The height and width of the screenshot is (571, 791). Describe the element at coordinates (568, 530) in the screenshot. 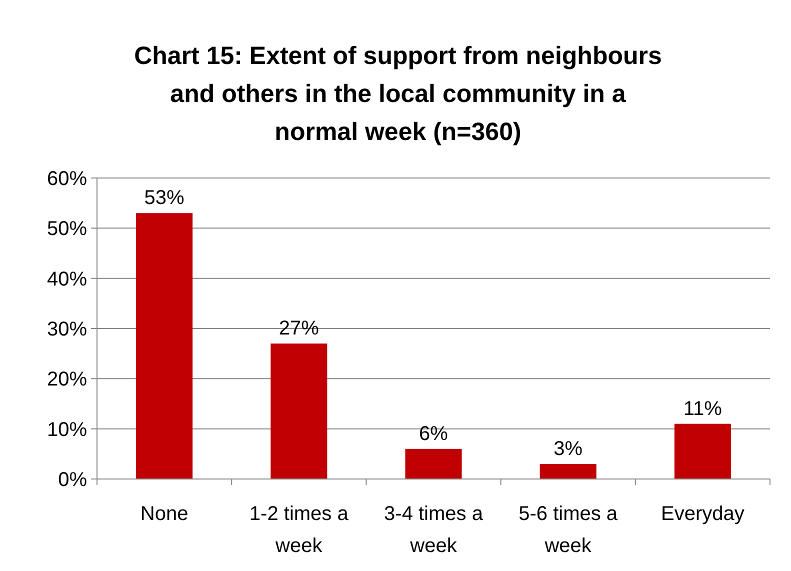

I see `x-tick-label: 5-6 times a week` at that location.